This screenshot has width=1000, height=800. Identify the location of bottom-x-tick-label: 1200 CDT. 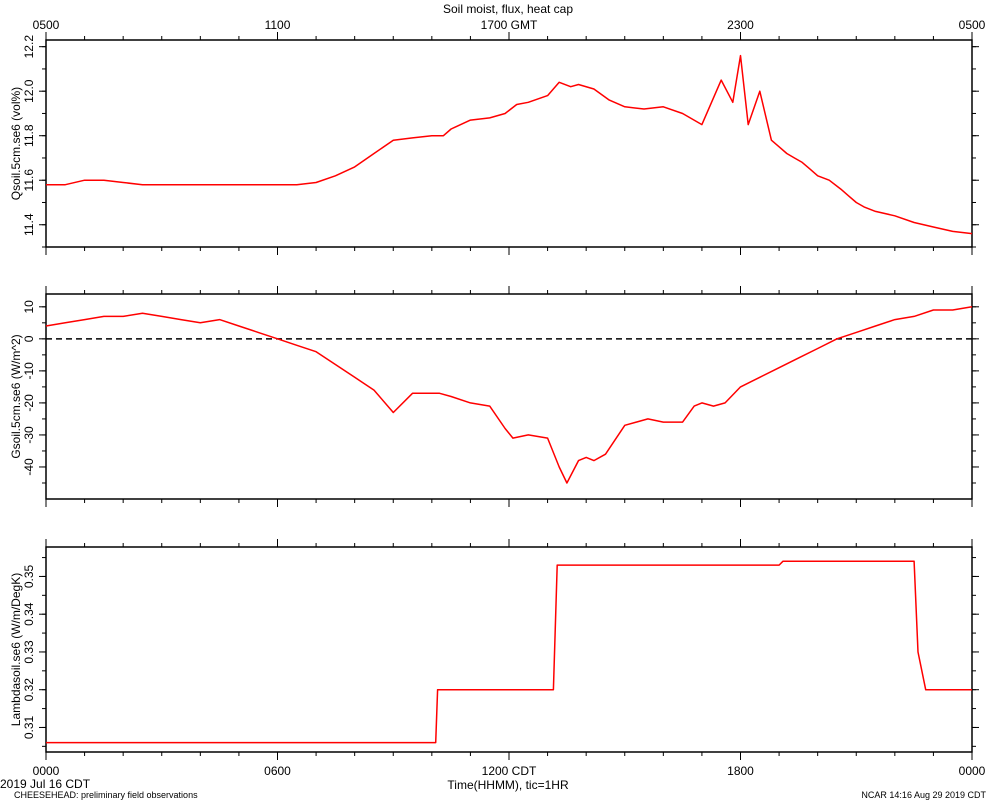
(509, 771).